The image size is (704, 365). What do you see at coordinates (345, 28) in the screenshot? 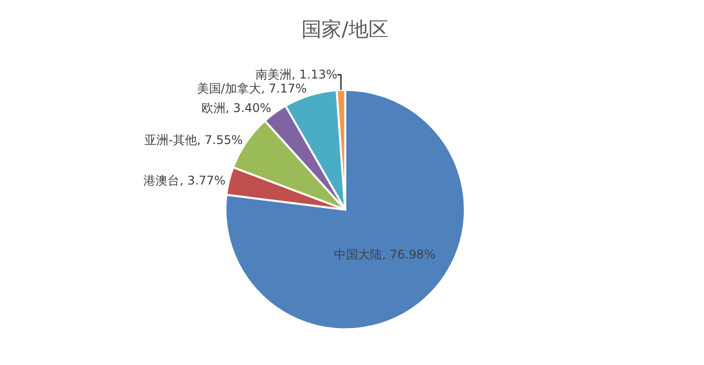
I see `chart-title: 国家/地区` at bounding box center [345, 28].